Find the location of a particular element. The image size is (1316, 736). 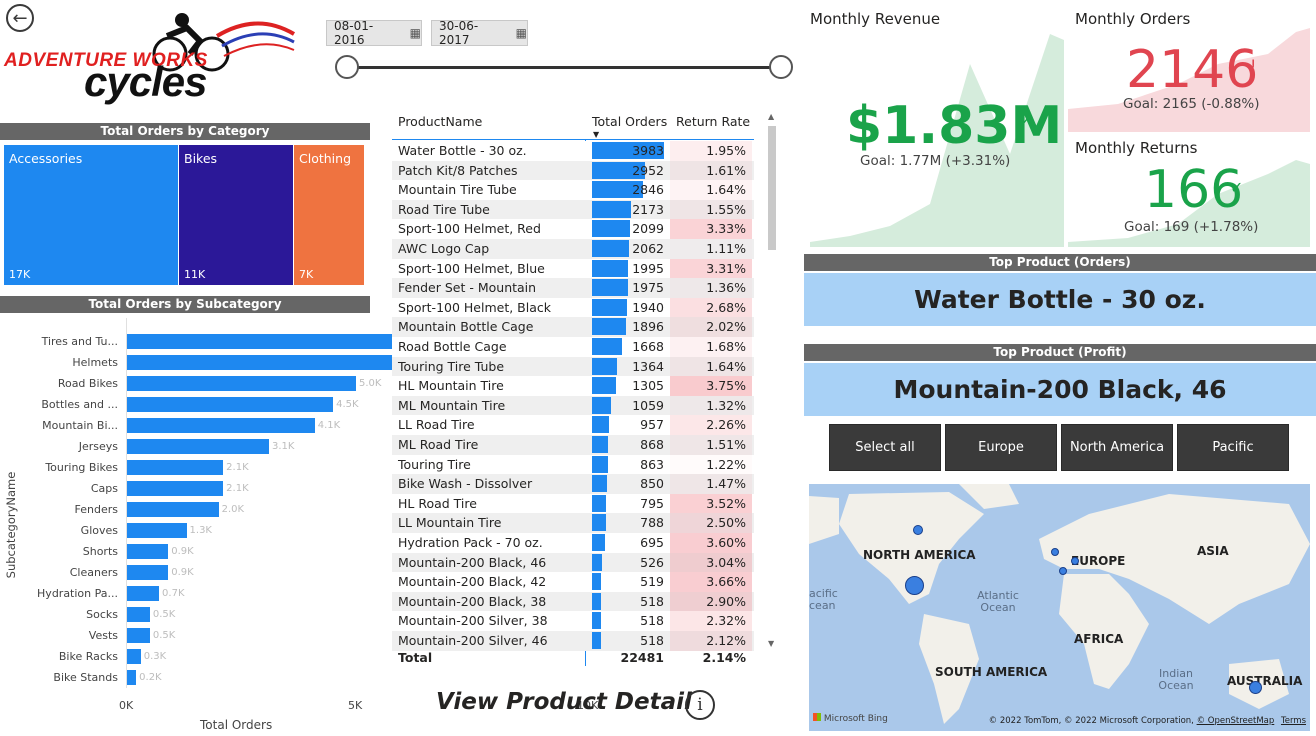

view-product-detail-button: View Product Detail is located at coordinates (564, 702).